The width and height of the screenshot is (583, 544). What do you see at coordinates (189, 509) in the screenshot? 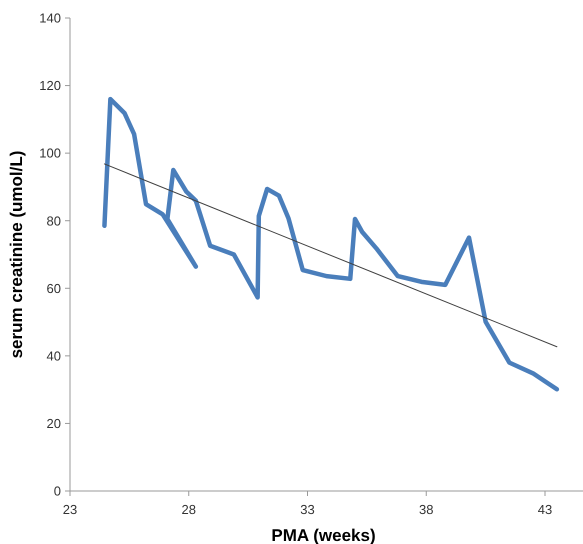
I see `x-tick-label: 28` at bounding box center [189, 509].